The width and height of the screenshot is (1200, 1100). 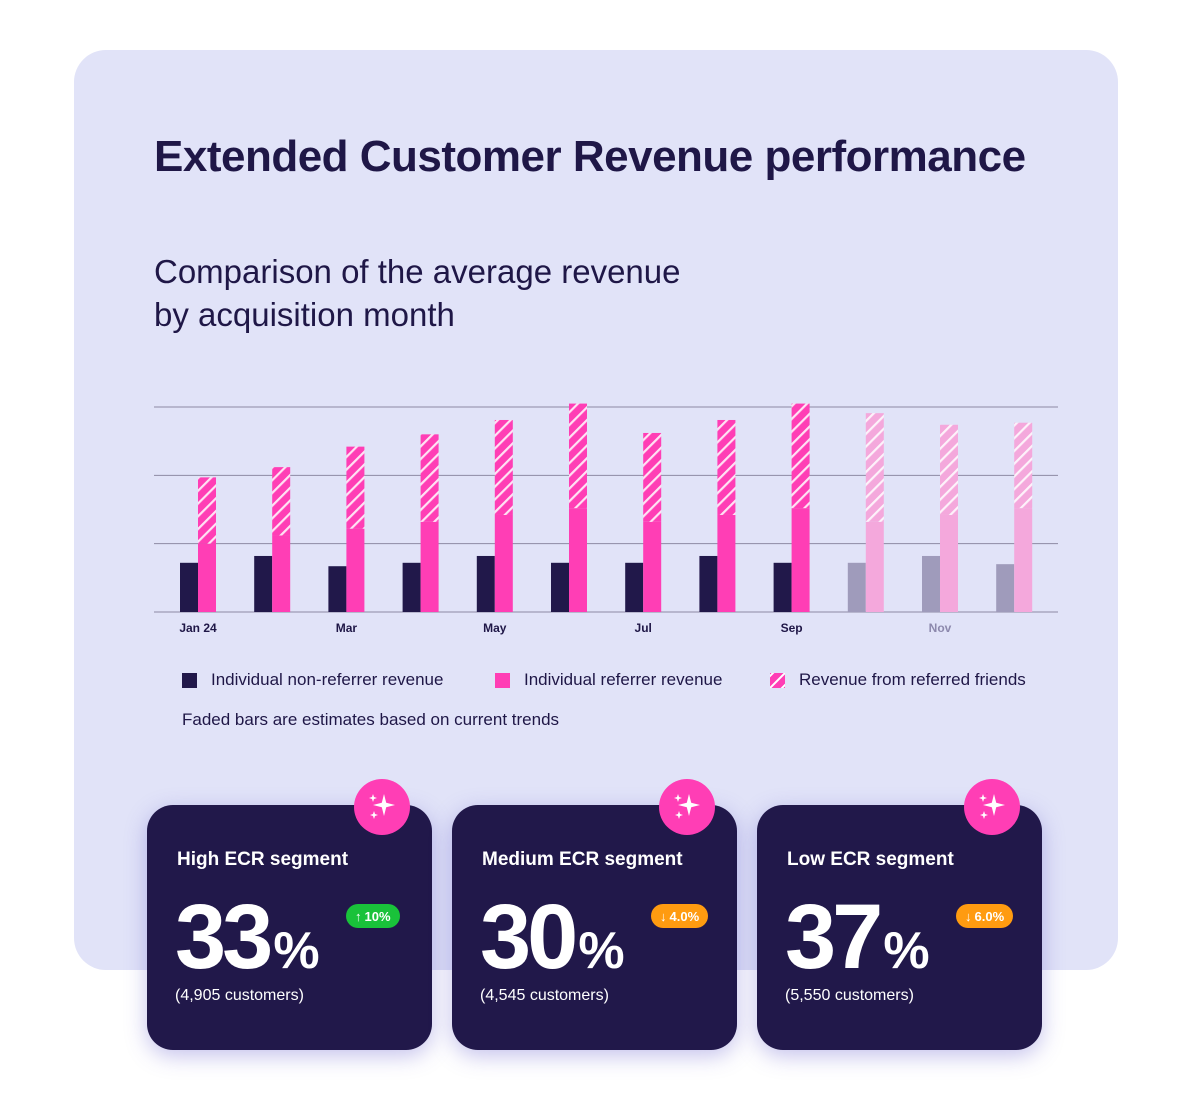 I want to click on change-badge-value: 4.0%, so click(x=684, y=916).